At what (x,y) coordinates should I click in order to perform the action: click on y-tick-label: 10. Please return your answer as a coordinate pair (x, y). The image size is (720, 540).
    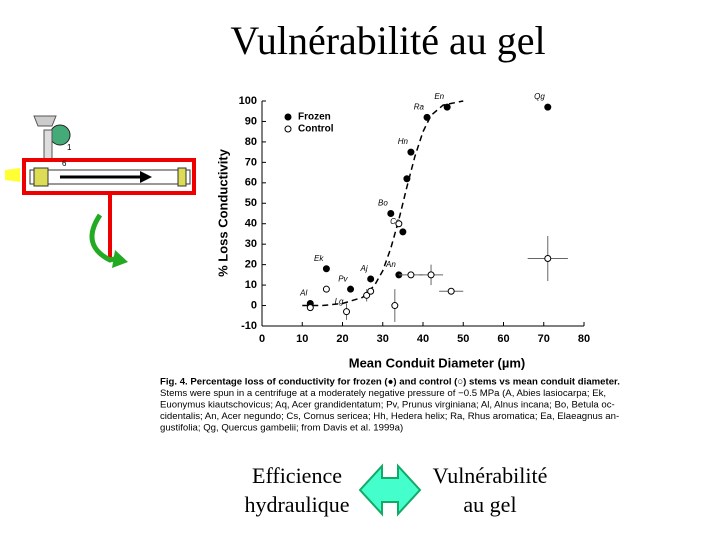
    Looking at the image, I should click on (251, 285).